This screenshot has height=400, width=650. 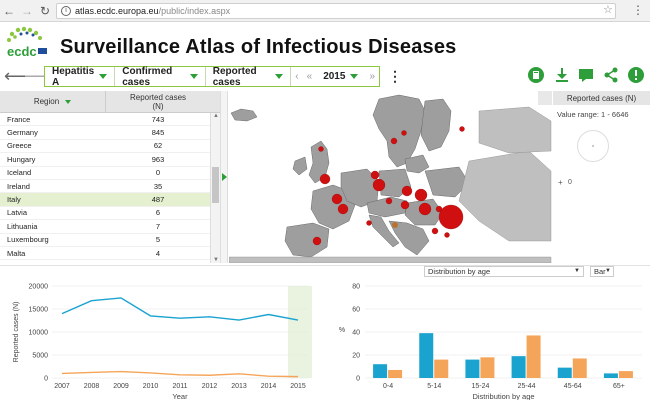 I want to click on map-region-italy, so click(x=384, y=231).